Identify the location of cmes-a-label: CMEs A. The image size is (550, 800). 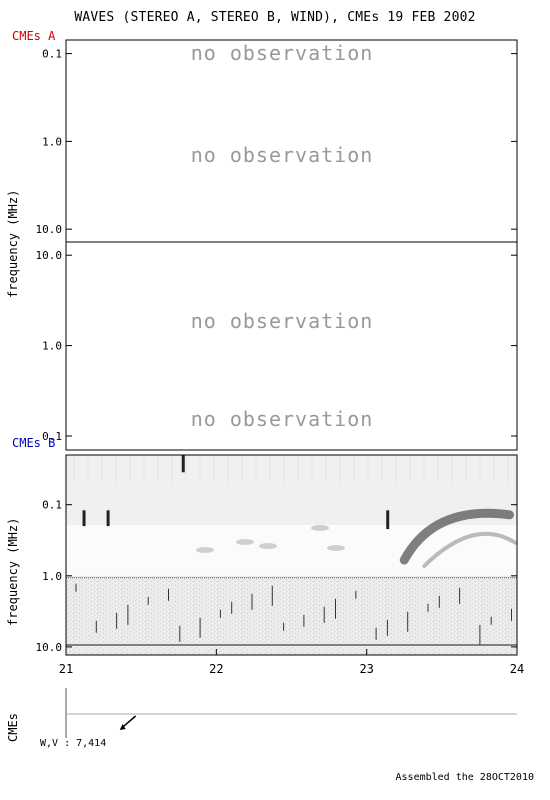
(34, 36).